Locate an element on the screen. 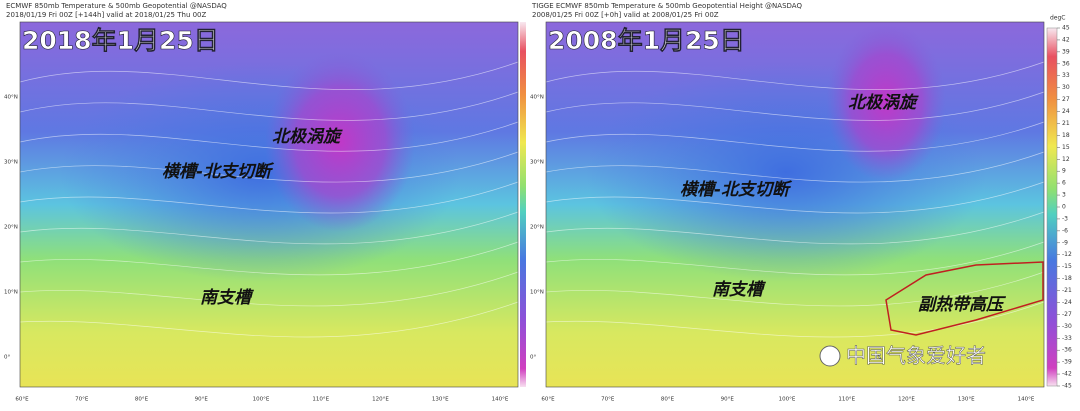  colorbar-label: 42 is located at coordinates (1066, 39).